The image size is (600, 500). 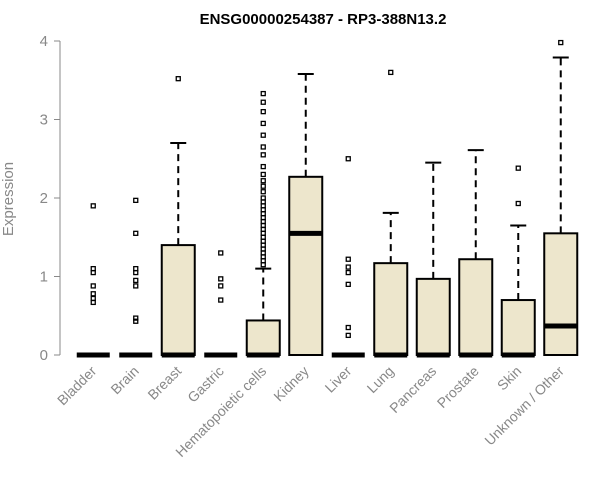 I want to click on y-tick-label: 4, so click(x=44, y=41).